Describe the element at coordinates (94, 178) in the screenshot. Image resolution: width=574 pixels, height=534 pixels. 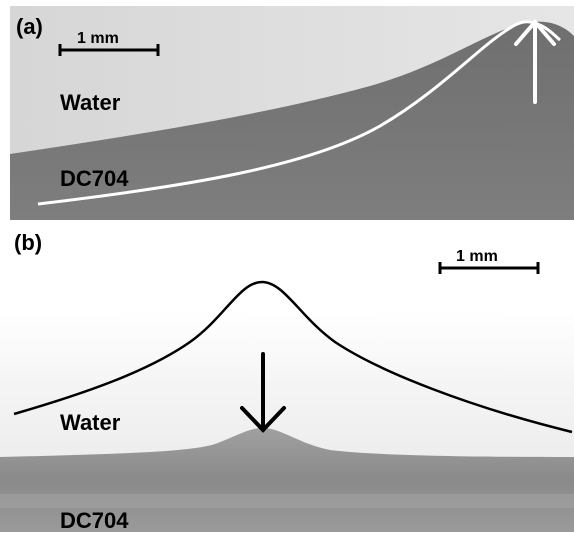
I see `dc704-label-a: DC704` at that location.